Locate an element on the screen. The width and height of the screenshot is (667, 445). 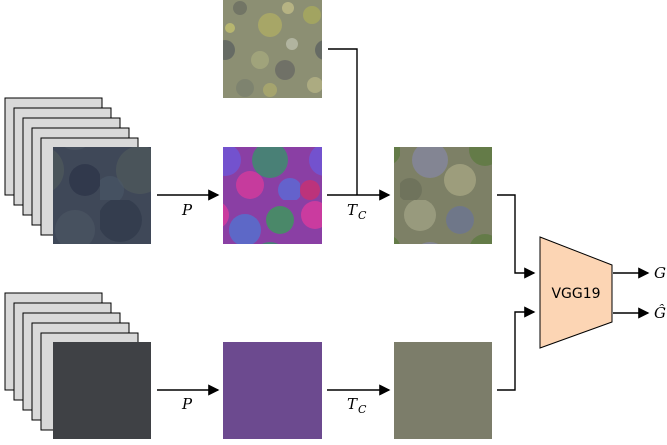
label-tc-bottom: T C is located at coordinates (357, 405).